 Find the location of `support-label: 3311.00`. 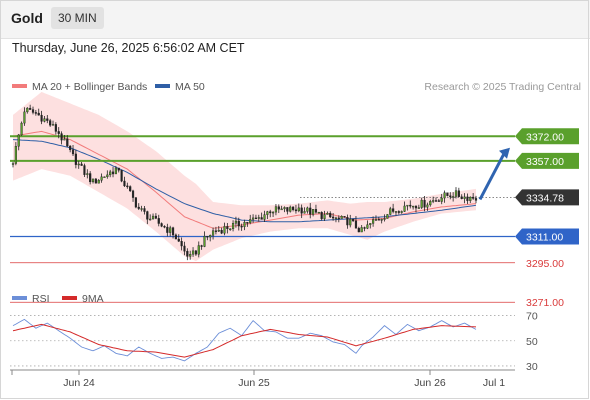

support-label: 3311.00 is located at coordinates (544, 238).